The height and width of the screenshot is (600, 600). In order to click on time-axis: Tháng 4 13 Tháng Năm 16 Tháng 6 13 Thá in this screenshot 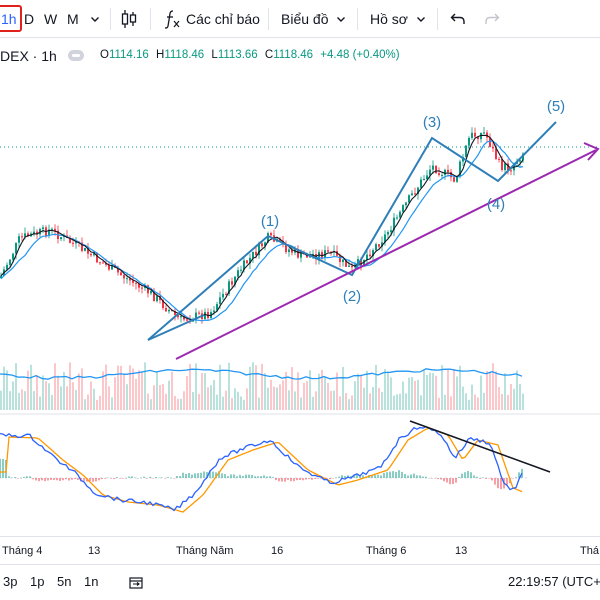, I will do `click(300, 550)`.